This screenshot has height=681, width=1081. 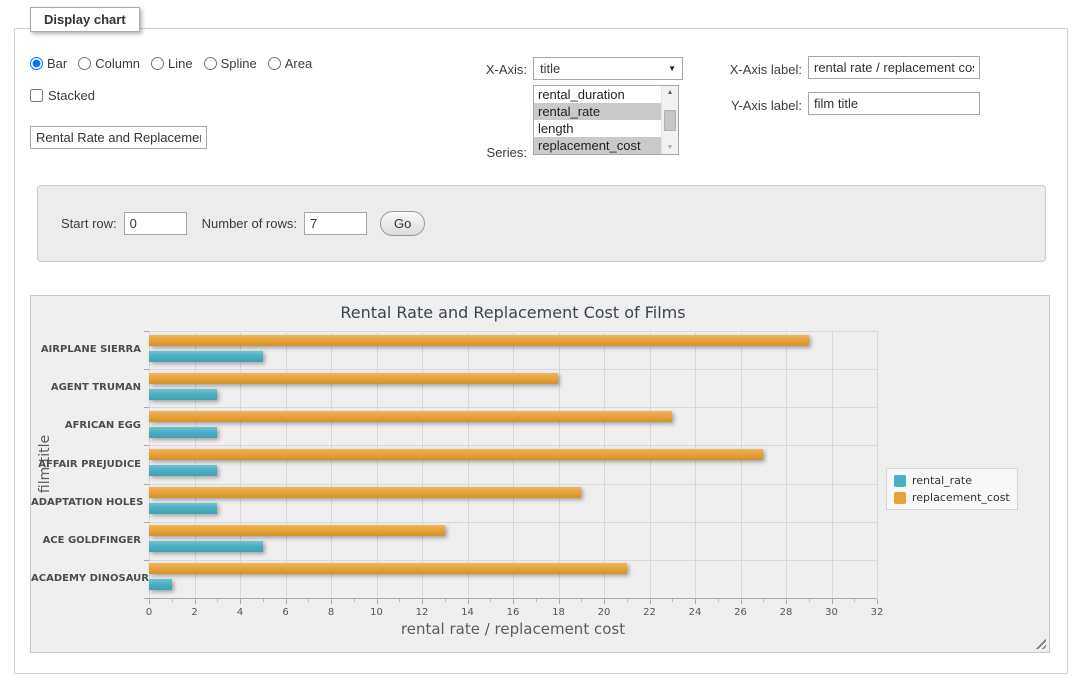 I want to click on x-axis-selected-value: title, so click(x=550, y=68).